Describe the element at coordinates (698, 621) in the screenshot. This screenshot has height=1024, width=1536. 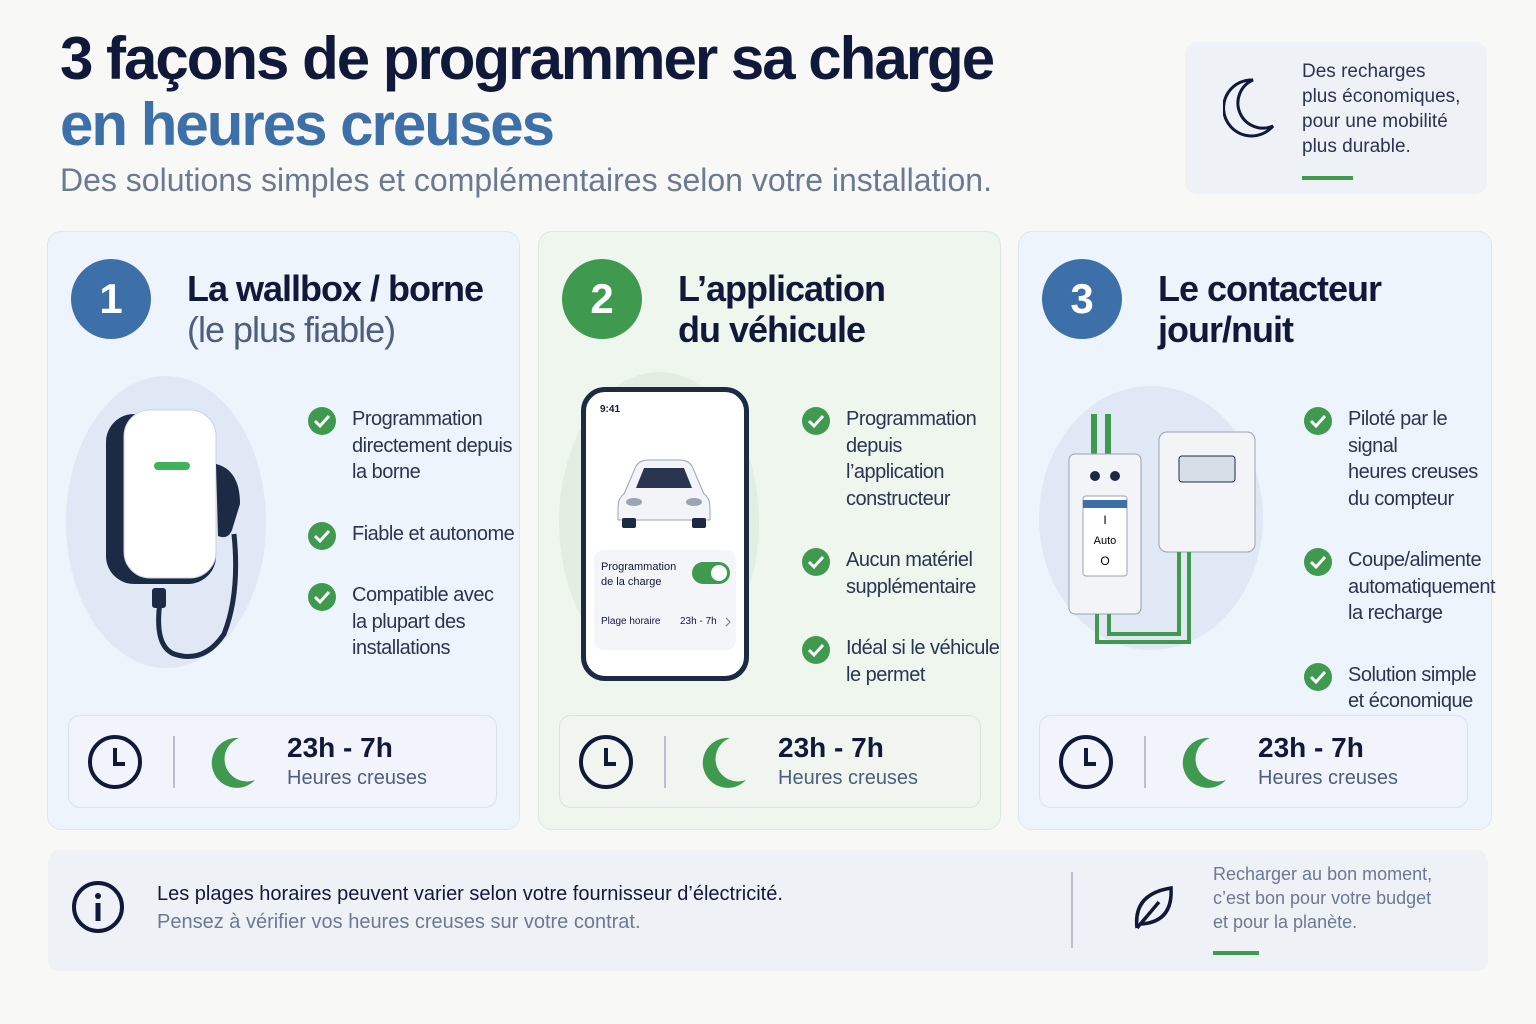
I see `row-value: 23h - 7h` at that location.